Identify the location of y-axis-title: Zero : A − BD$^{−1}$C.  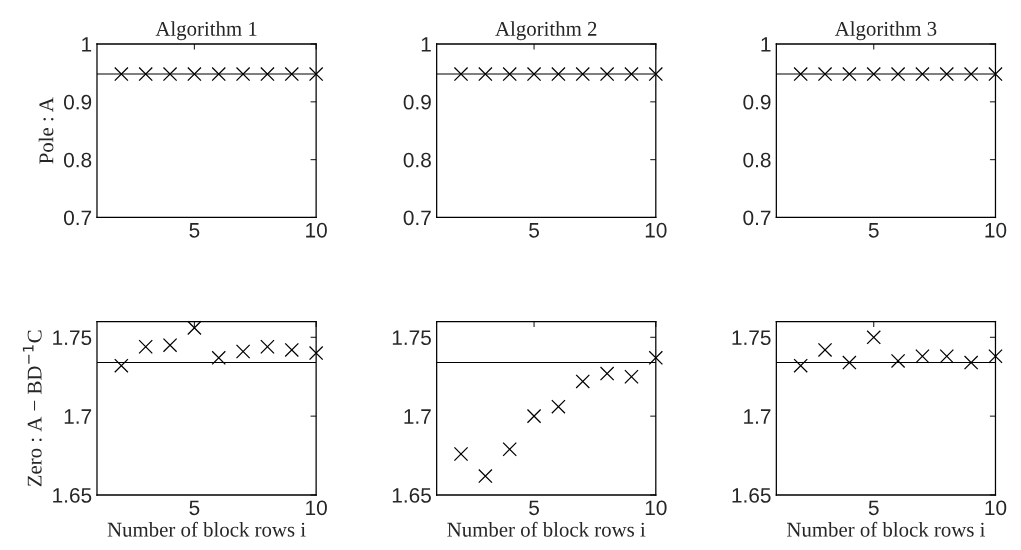
(32, 408).